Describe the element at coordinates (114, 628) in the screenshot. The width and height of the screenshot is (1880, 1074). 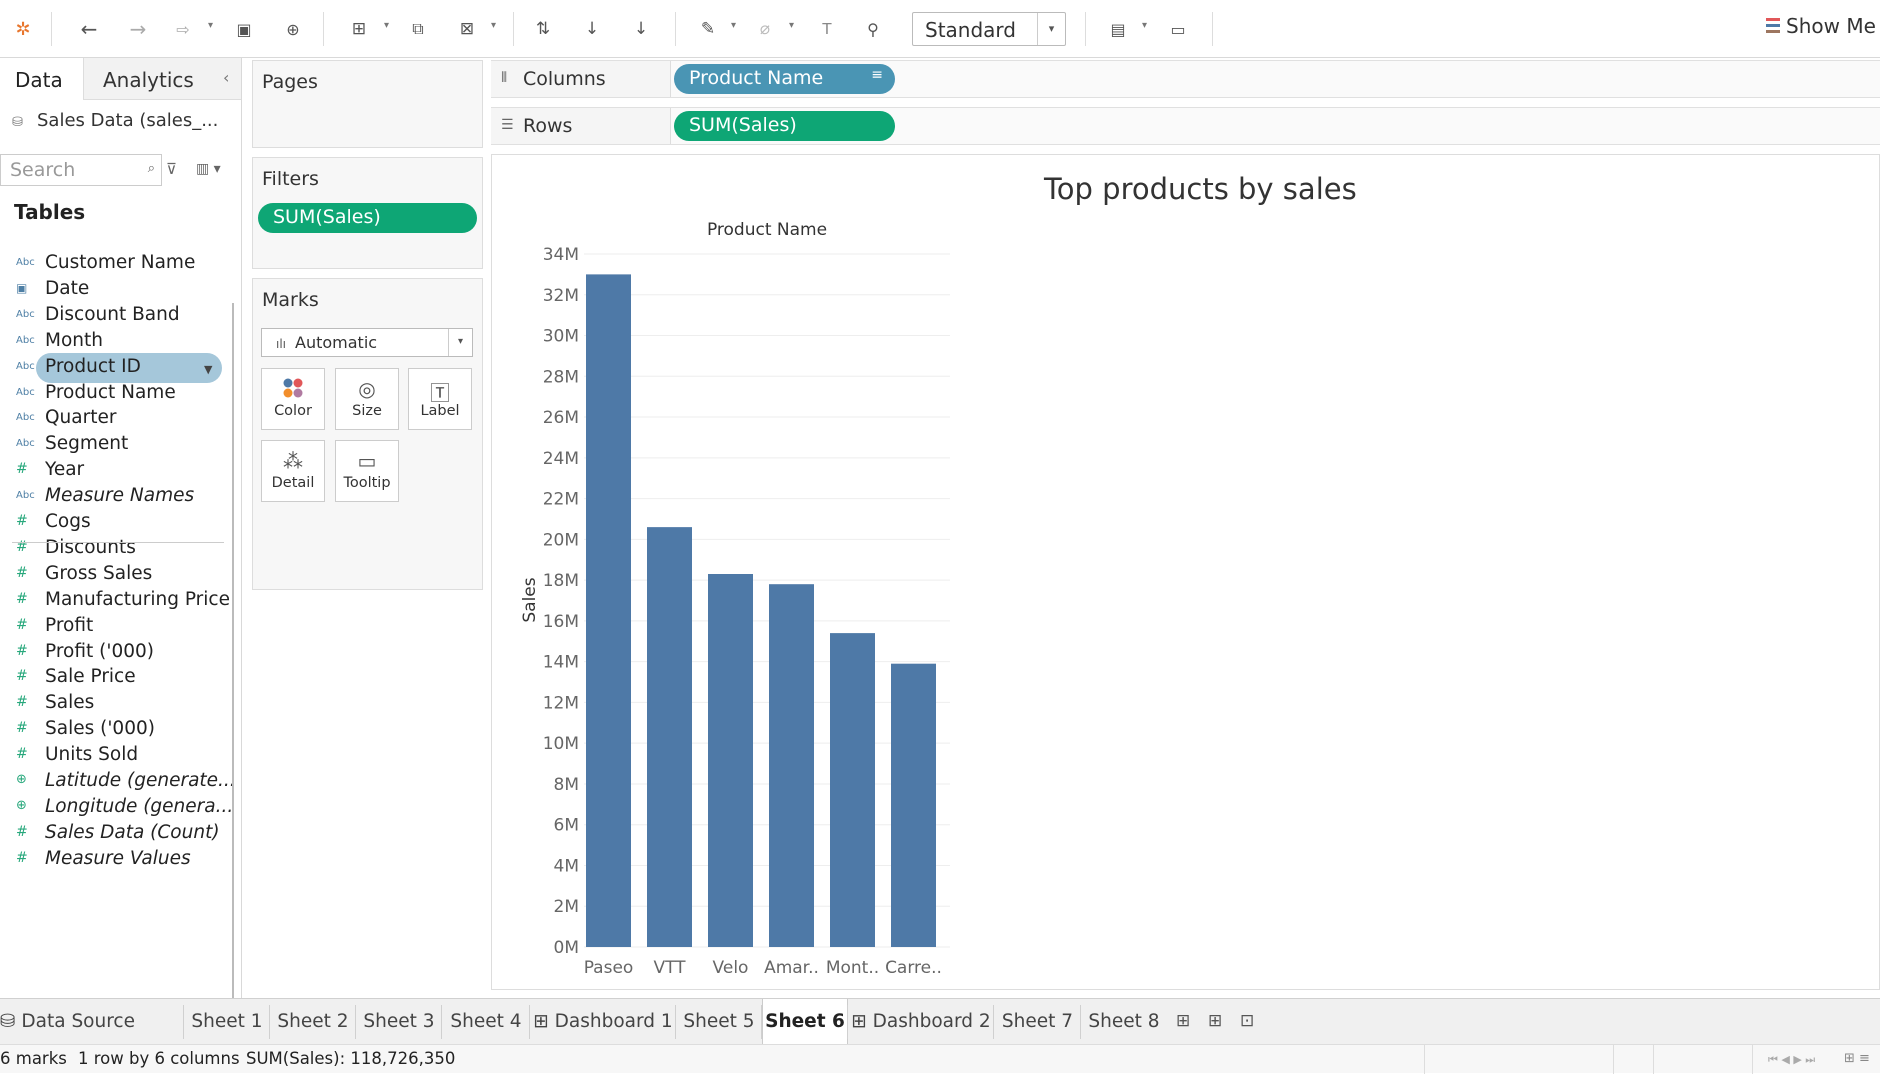
I see `field-profit: # Profit` at that location.